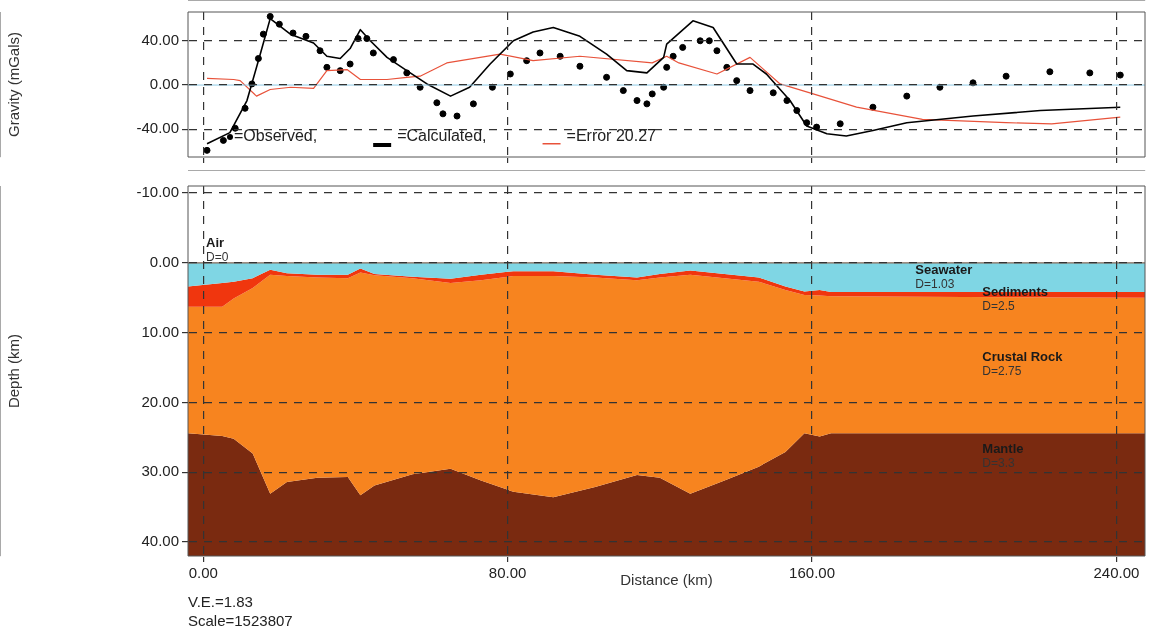  What do you see at coordinates (240, 620) in the screenshot?
I see `text: Scale=1523807` at bounding box center [240, 620].